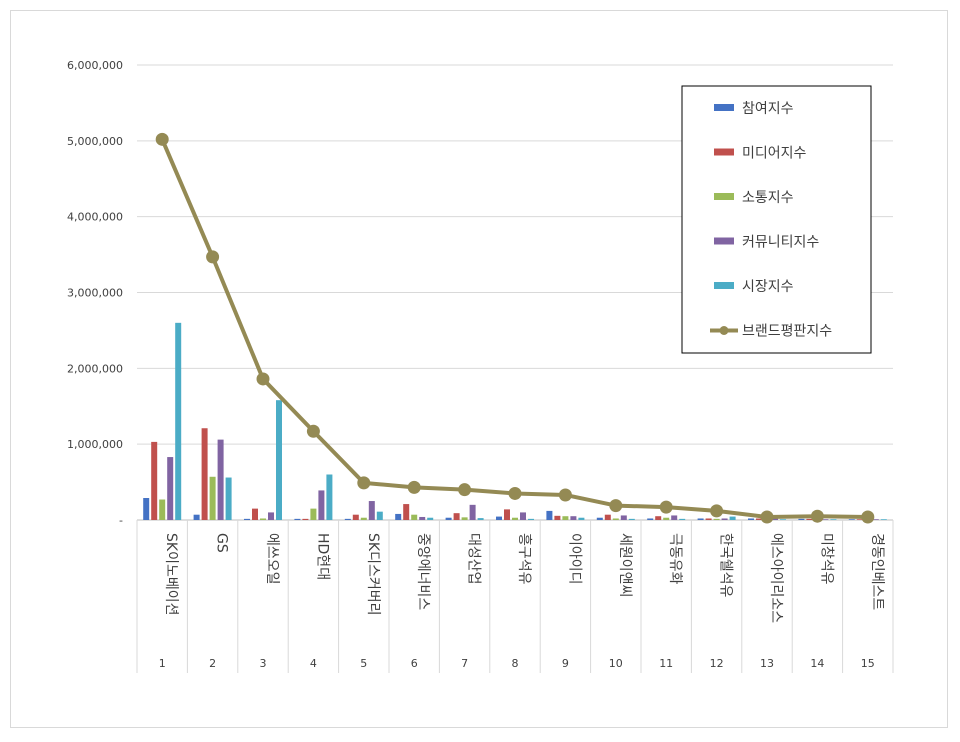  What do you see at coordinates (474, 559) in the screenshot?
I see `x-company-label: 대성산업` at bounding box center [474, 559].